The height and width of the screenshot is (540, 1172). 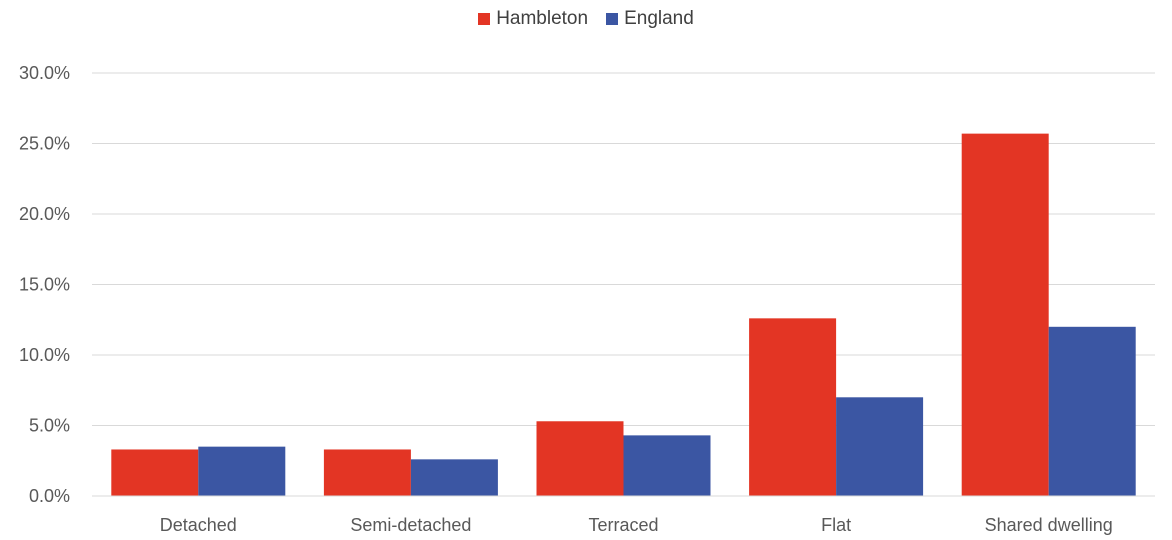 I want to click on legend-swatch-england, so click(x=612, y=19).